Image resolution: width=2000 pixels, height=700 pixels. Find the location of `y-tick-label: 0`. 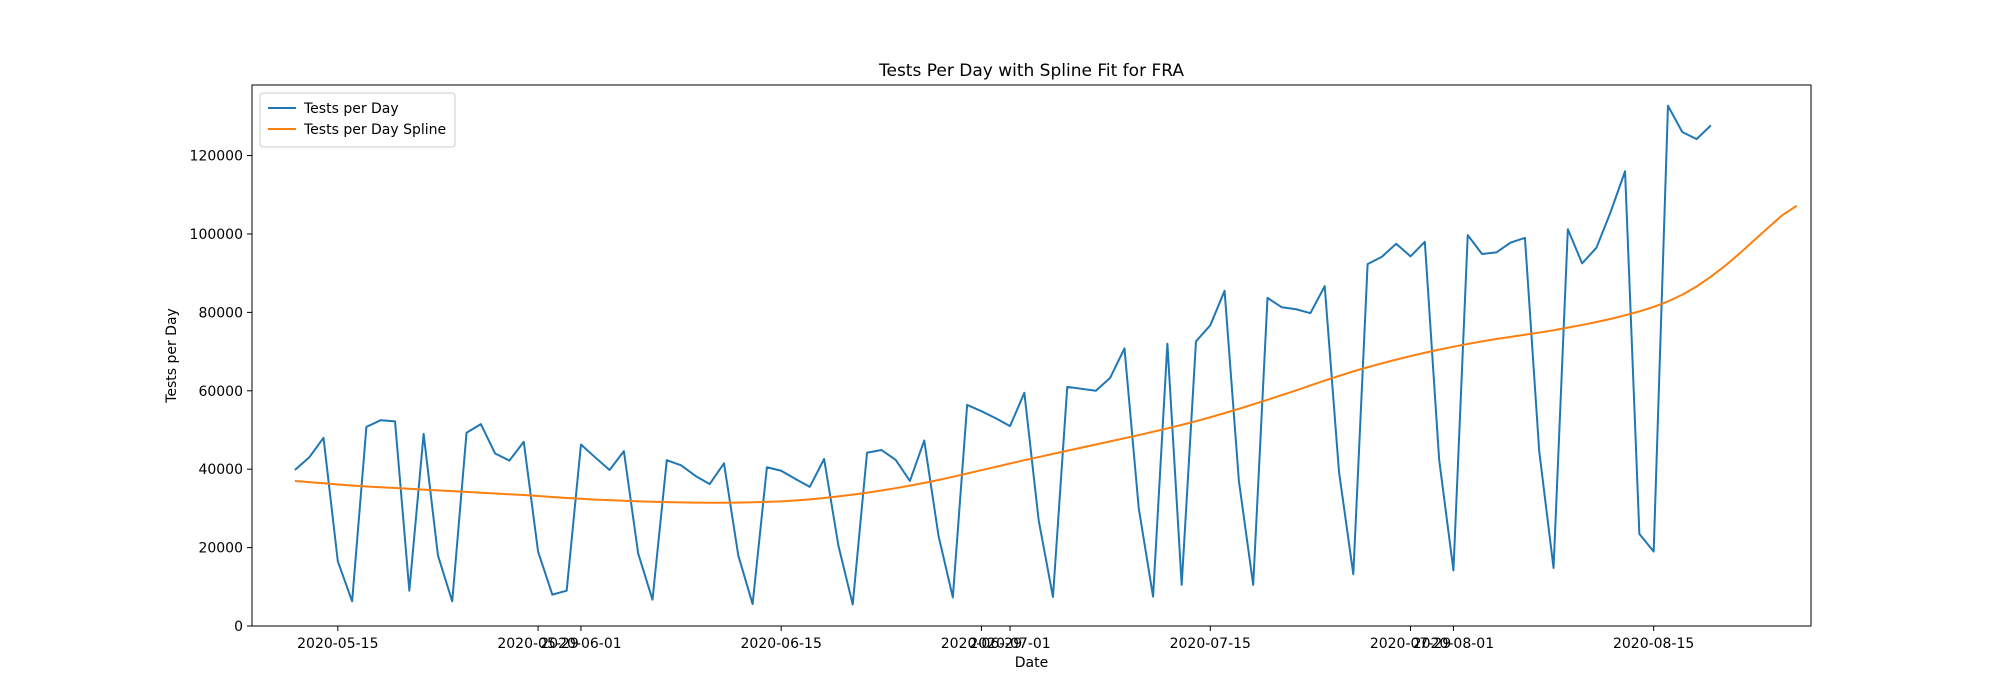

y-tick-label: 0 is located at coordinates (238, 627).